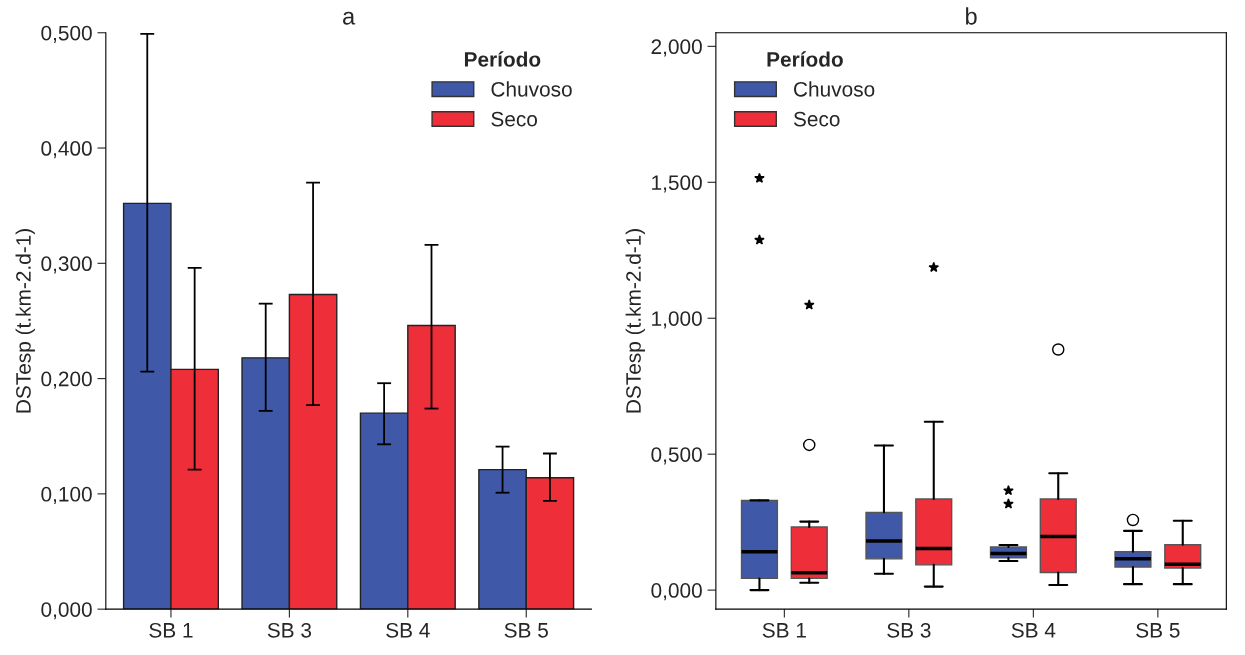  Describe the element at coordinates (677, 320) in the screenshot. I see `y-tick-label: 1,000` at that location.